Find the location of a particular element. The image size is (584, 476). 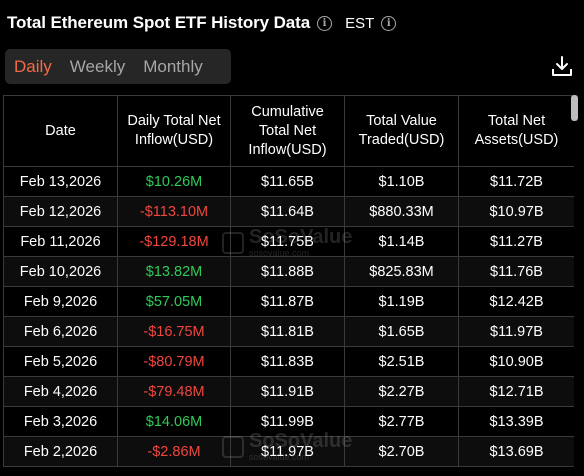

column-header-daily-inflow: Daily Total Net Inflow(USD) is located at coordinates (174, 131).